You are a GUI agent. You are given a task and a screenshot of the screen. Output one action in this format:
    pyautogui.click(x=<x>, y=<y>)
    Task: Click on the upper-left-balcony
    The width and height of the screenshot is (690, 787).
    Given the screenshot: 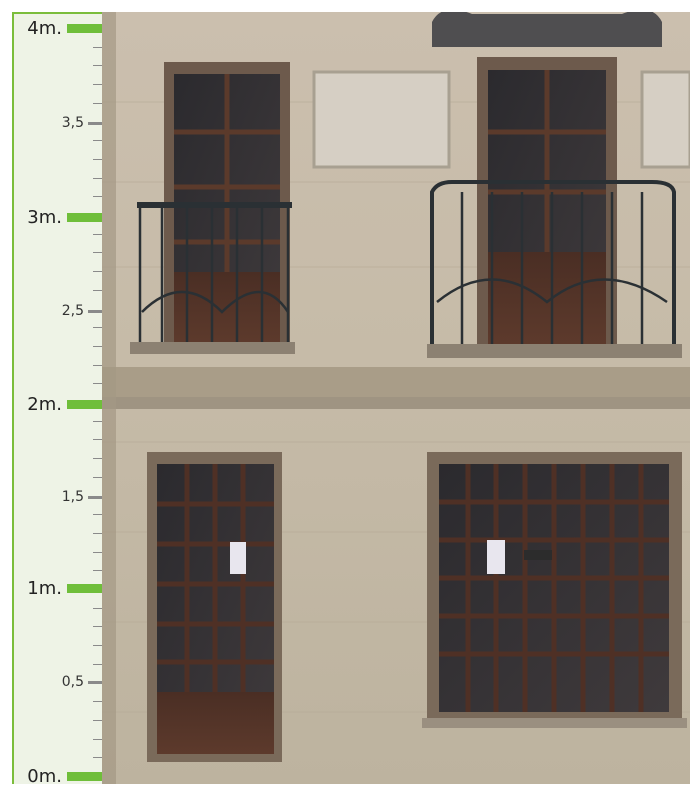 What is the action you would take?
    pyautogui.click(x=212, y=278)
    